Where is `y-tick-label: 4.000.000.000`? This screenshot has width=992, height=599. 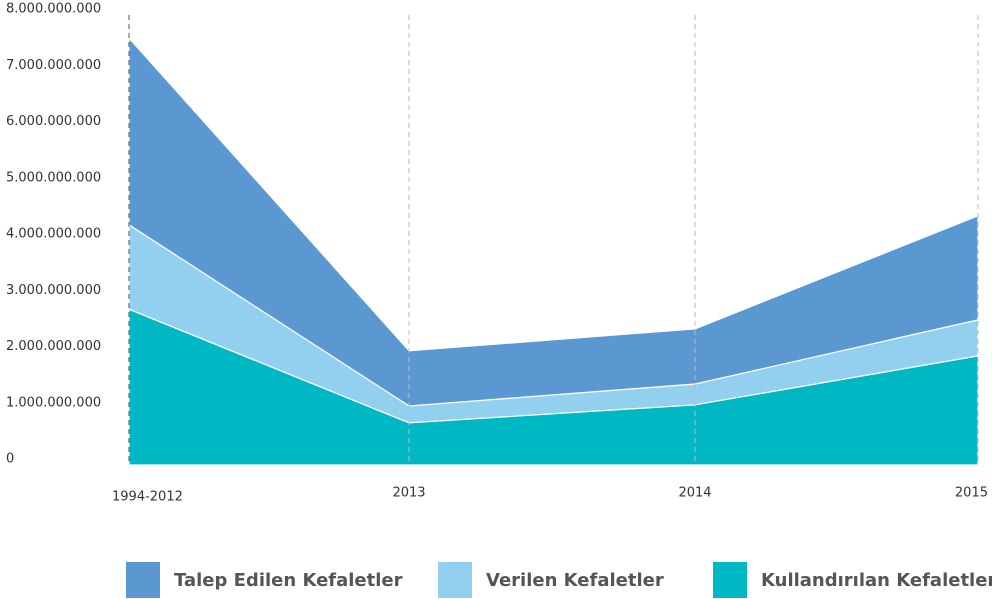
y-tick-label: 4.000.000.000 is located at coordinates (53, 234).